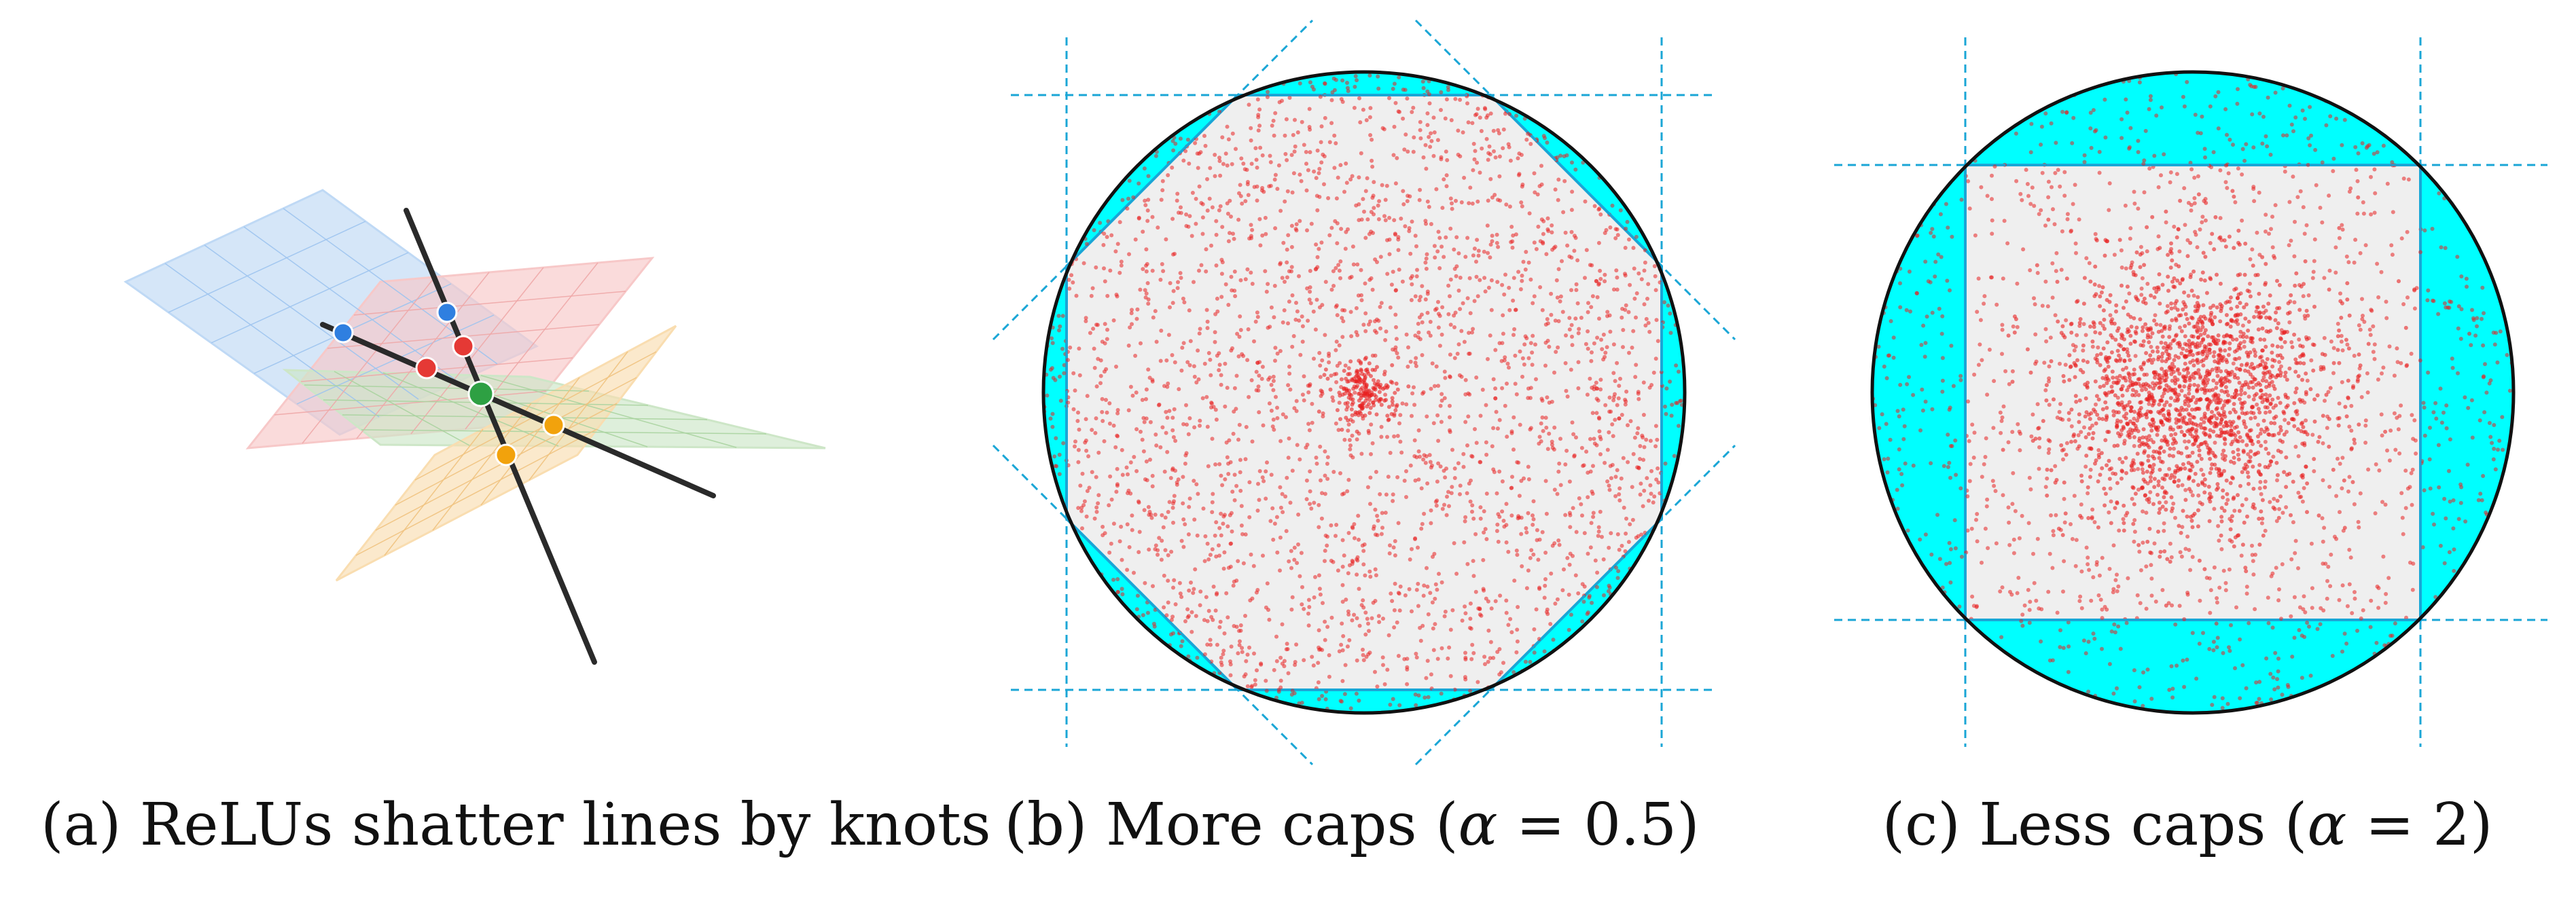  What do you see at coordinates (481, 393) in the screenshot?
I see `knot-green` at bounding box center [481, 393].